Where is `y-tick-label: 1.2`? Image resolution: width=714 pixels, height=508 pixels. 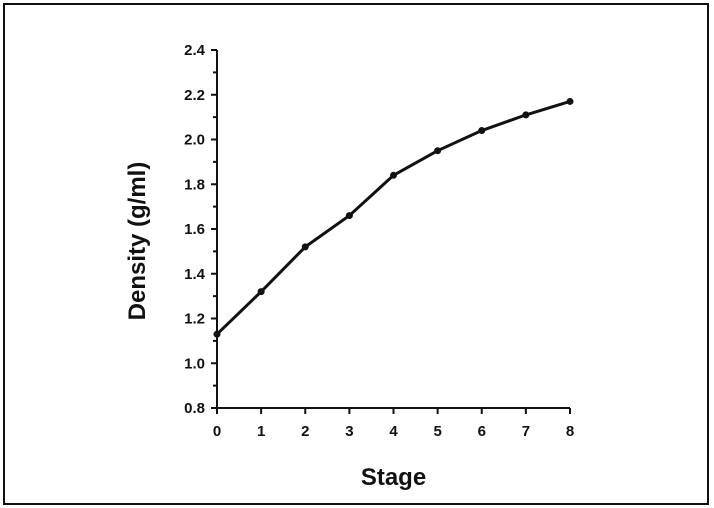
y-tick-label: 1.2 is located at coordinates (194, 319).